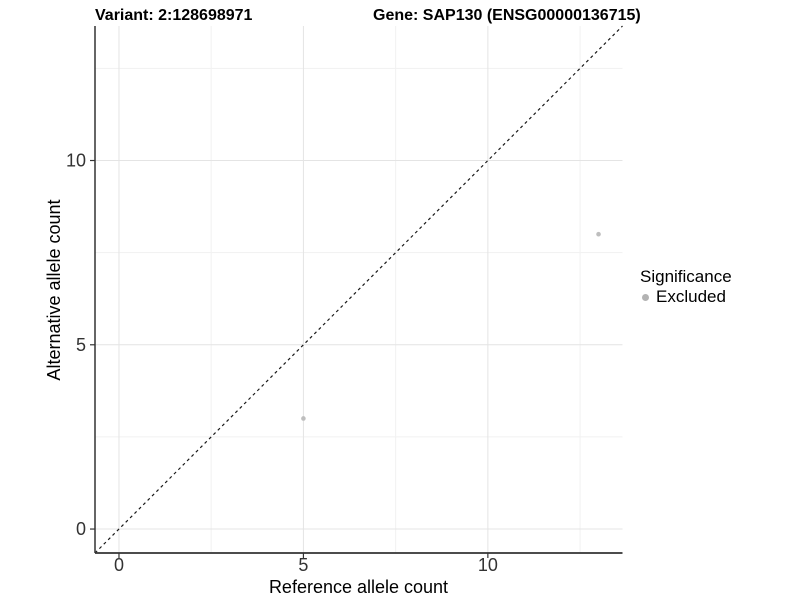 Image resolution: width=800 pixels, height=600 pixels. Describe the element at coordinates (488, 565) in the screenshot. I see `x-tick-label: 10` at that location.